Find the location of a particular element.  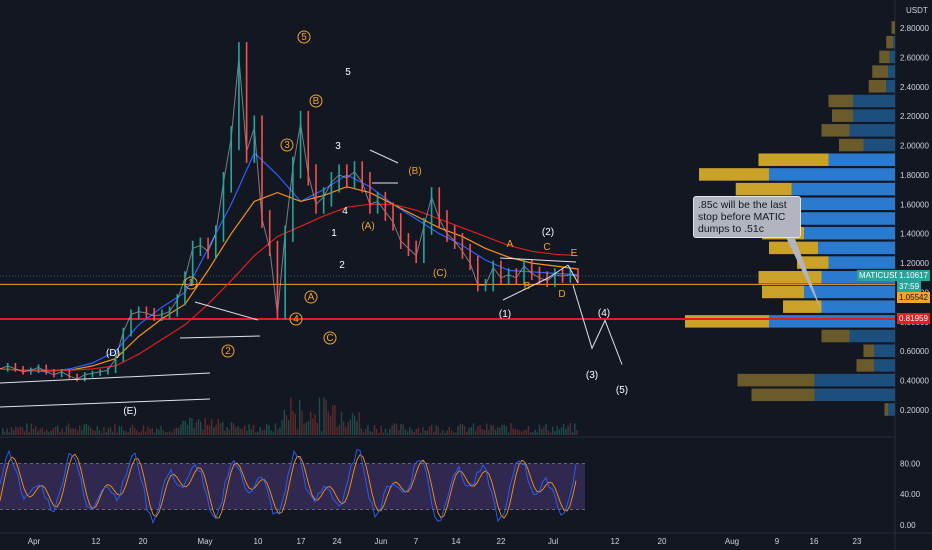

time-axis: Apr 12 20 May 10 17 24 Jun 7 14 22 Jul 12 20 Aug 9 16 23 is located at coordinates (445, 541).